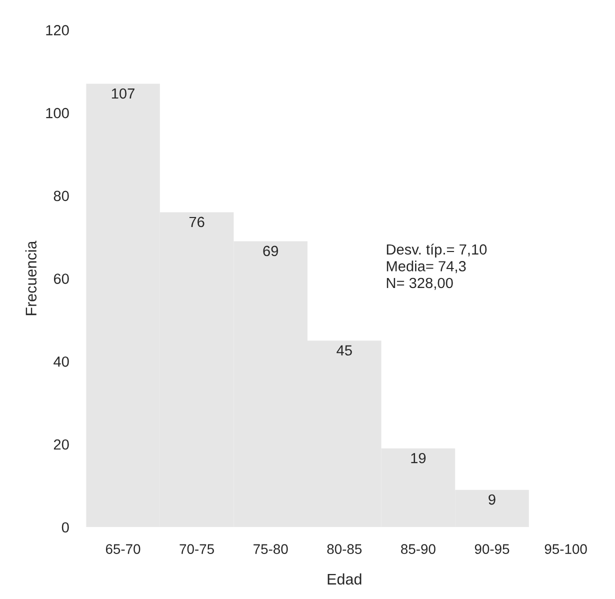 This screenshot has width=615, height=599. Describe the element at coordinates (65, 527) in the screenshot. I see `y-tick-label: 0` at that location.